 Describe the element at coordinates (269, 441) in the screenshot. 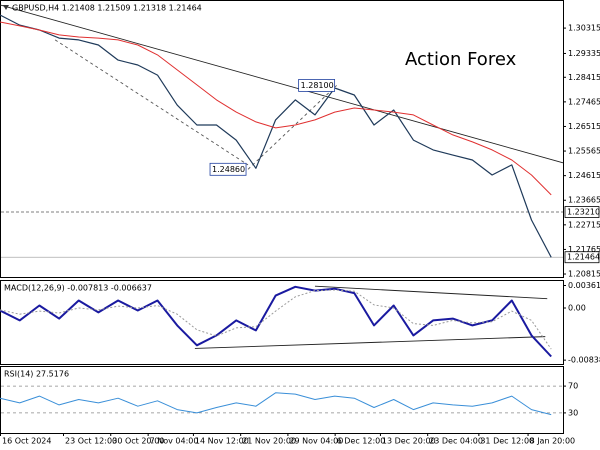

I see `x-tick-label: 21 Nov 20:00` at that location.